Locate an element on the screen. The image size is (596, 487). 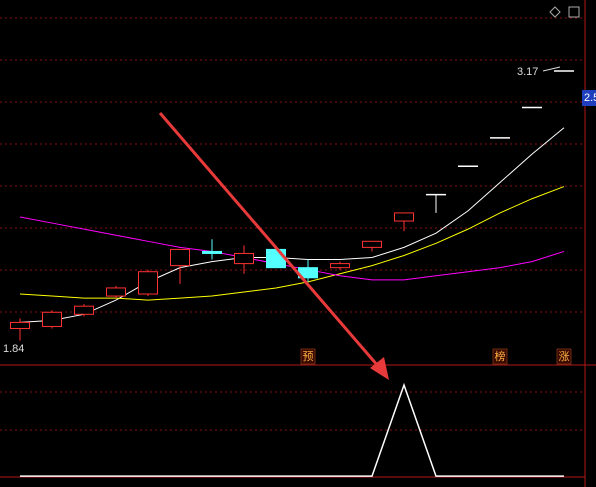
max-label: 3.17 is located at coordinates (527, 72).